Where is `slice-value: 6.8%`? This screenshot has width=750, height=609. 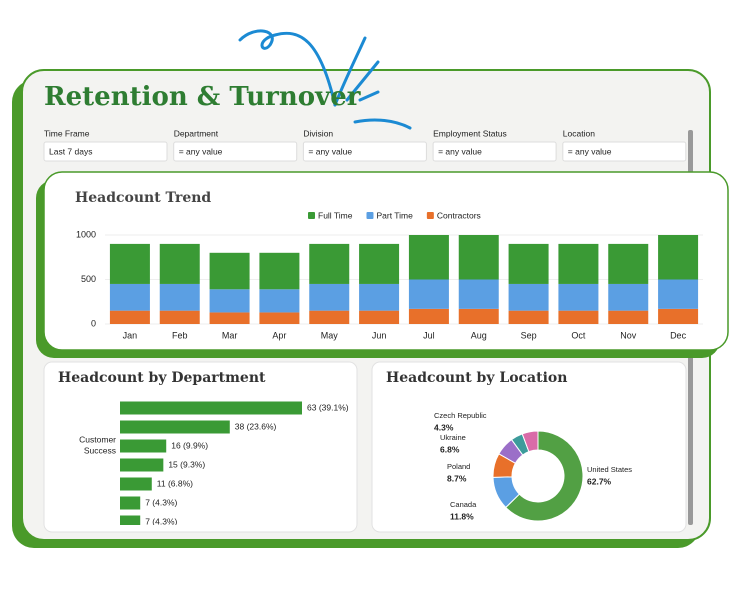
slice-value: 6.8% is located at coordinates (450, 449).